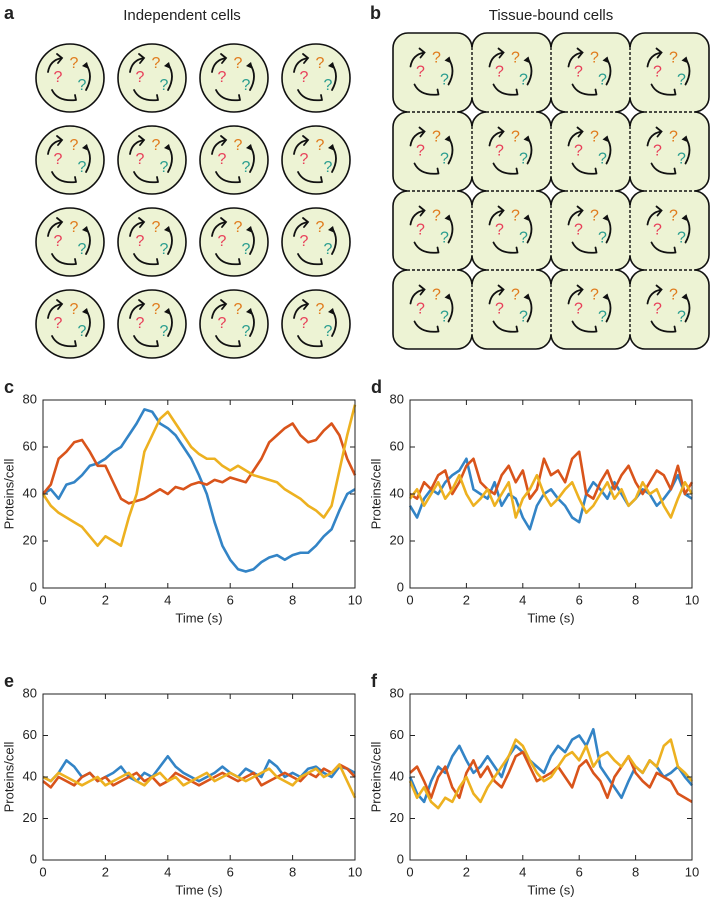 This screenshot has height=908, width=711. Describe the element at coordinates (397, 817) in the screenshot. I see `y-tick-label: 20` at that location.